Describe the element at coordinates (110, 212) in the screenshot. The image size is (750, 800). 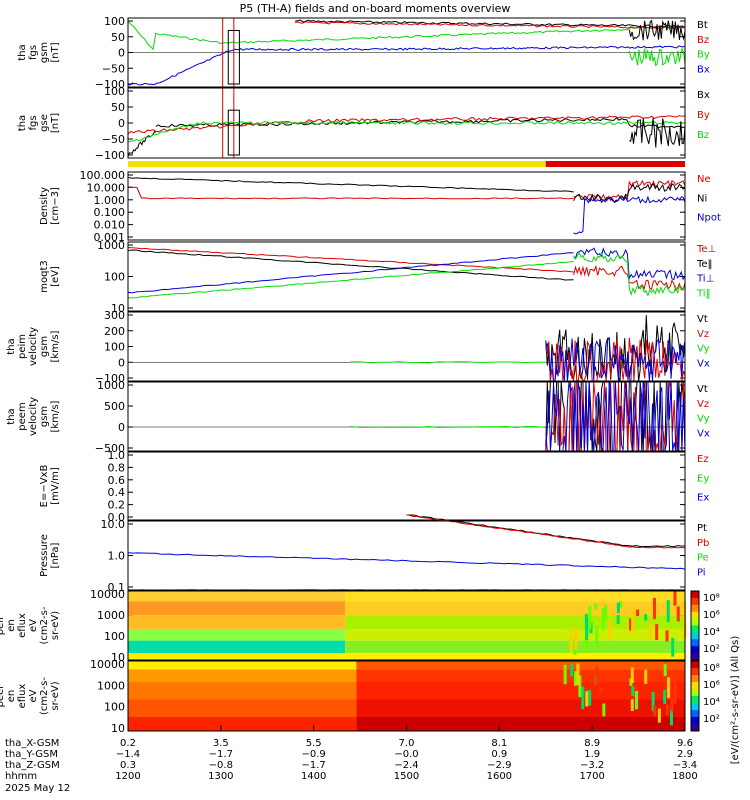
I see `y-tick-label: 0.100` at that location.